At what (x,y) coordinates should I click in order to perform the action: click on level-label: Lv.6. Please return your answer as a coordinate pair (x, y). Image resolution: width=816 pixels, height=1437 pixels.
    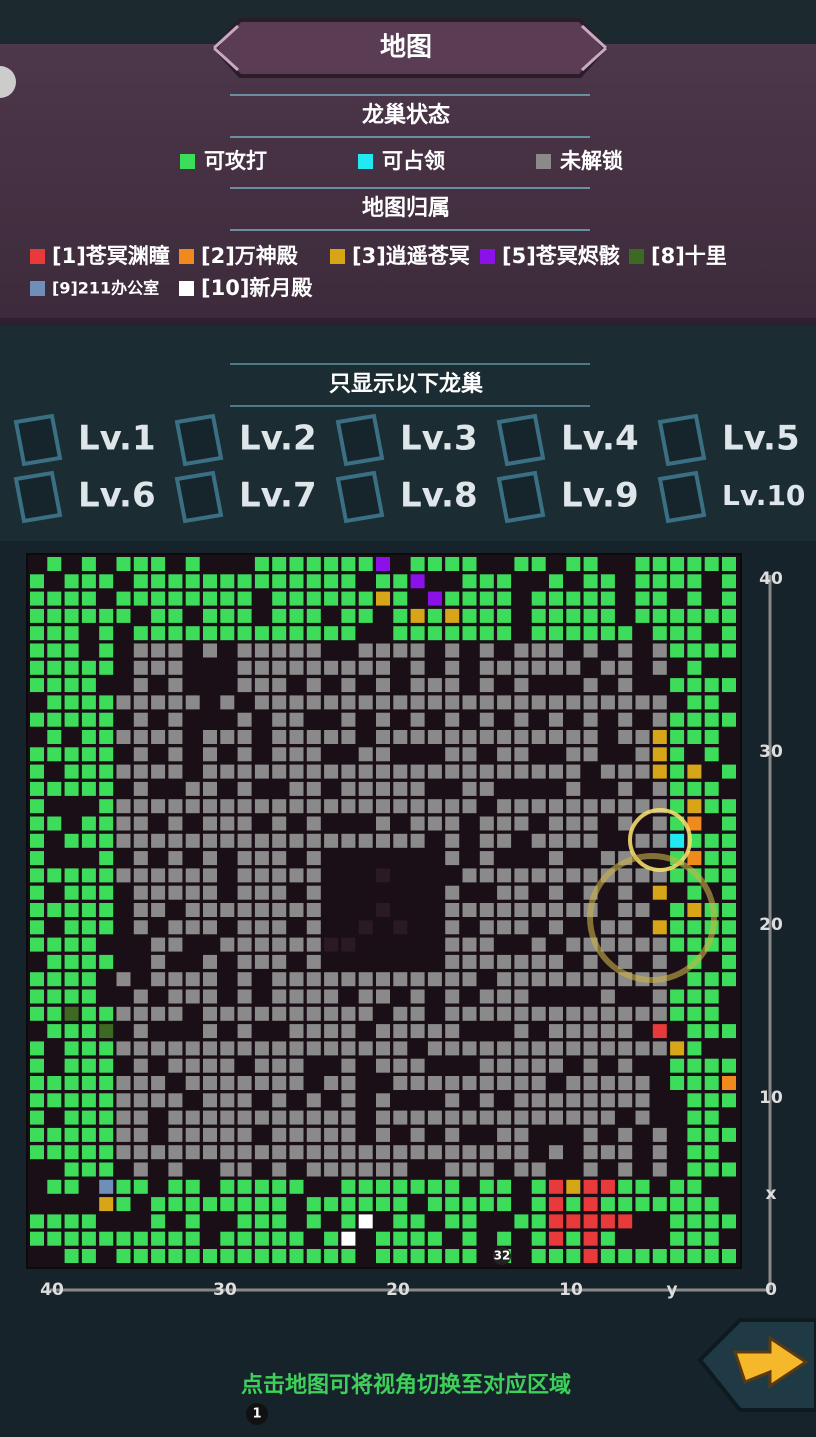
    Looking at the image, I should click on (117, 496).